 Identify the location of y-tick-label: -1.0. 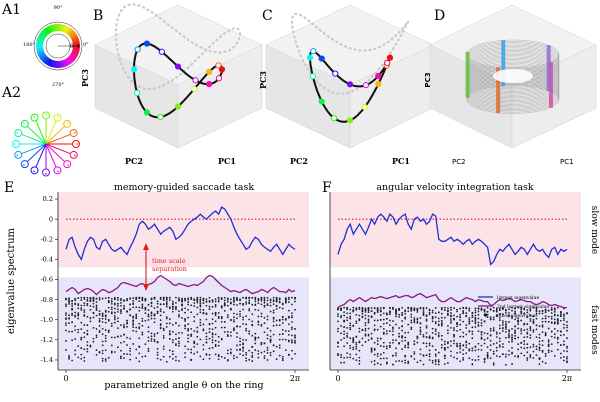
(46, 320).